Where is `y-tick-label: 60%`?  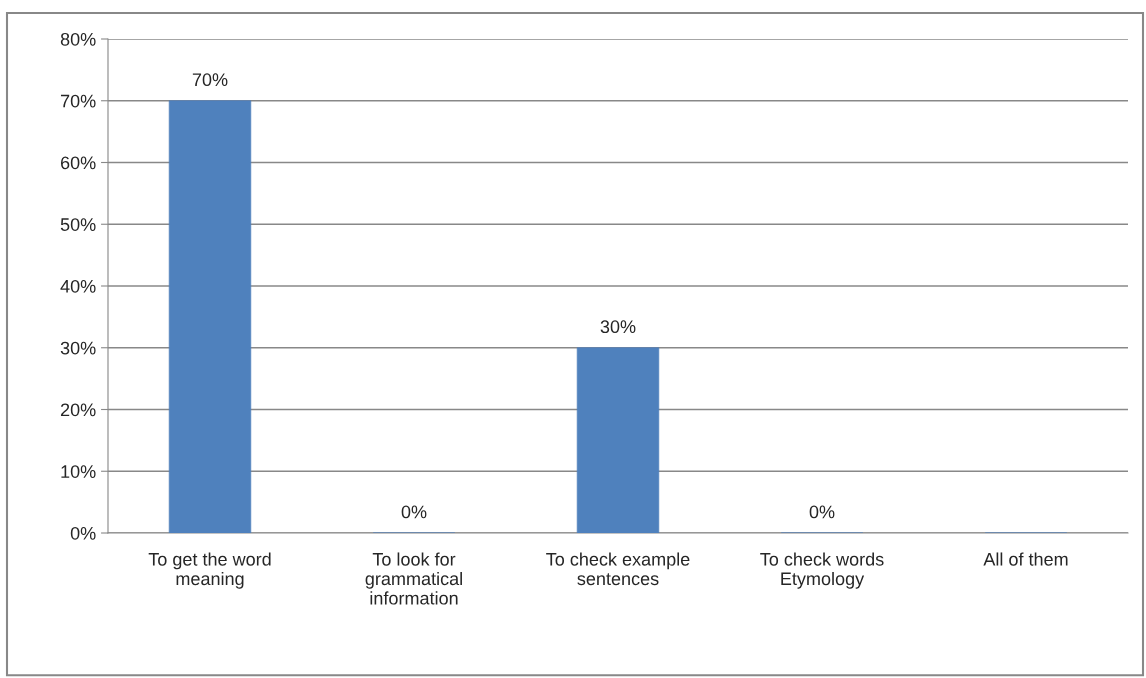
y-tick-label: 60% is located at coordinates (78, 163).